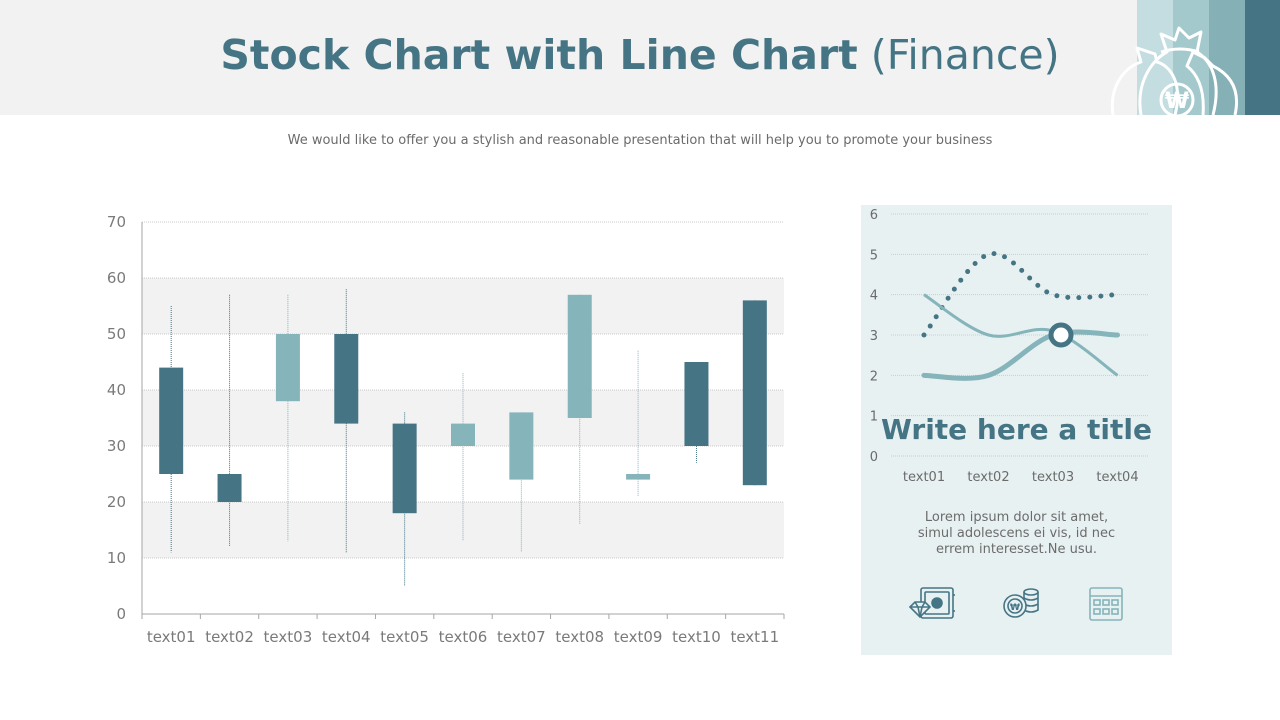  Describe the element at coordinates (874, 255) in the screenshot. I see `y-tick-label: 5` at that location.